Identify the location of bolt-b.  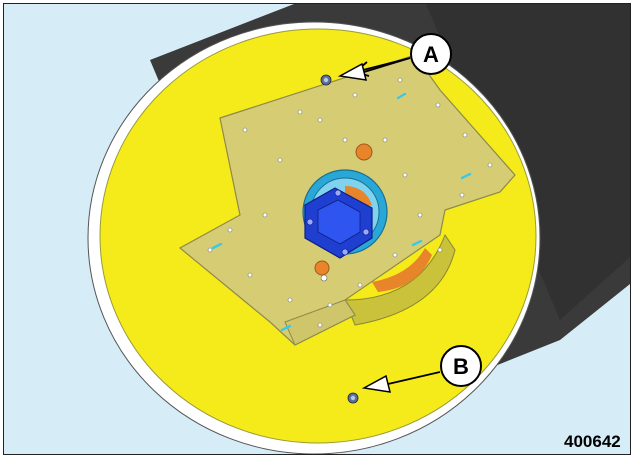
(353, 398).